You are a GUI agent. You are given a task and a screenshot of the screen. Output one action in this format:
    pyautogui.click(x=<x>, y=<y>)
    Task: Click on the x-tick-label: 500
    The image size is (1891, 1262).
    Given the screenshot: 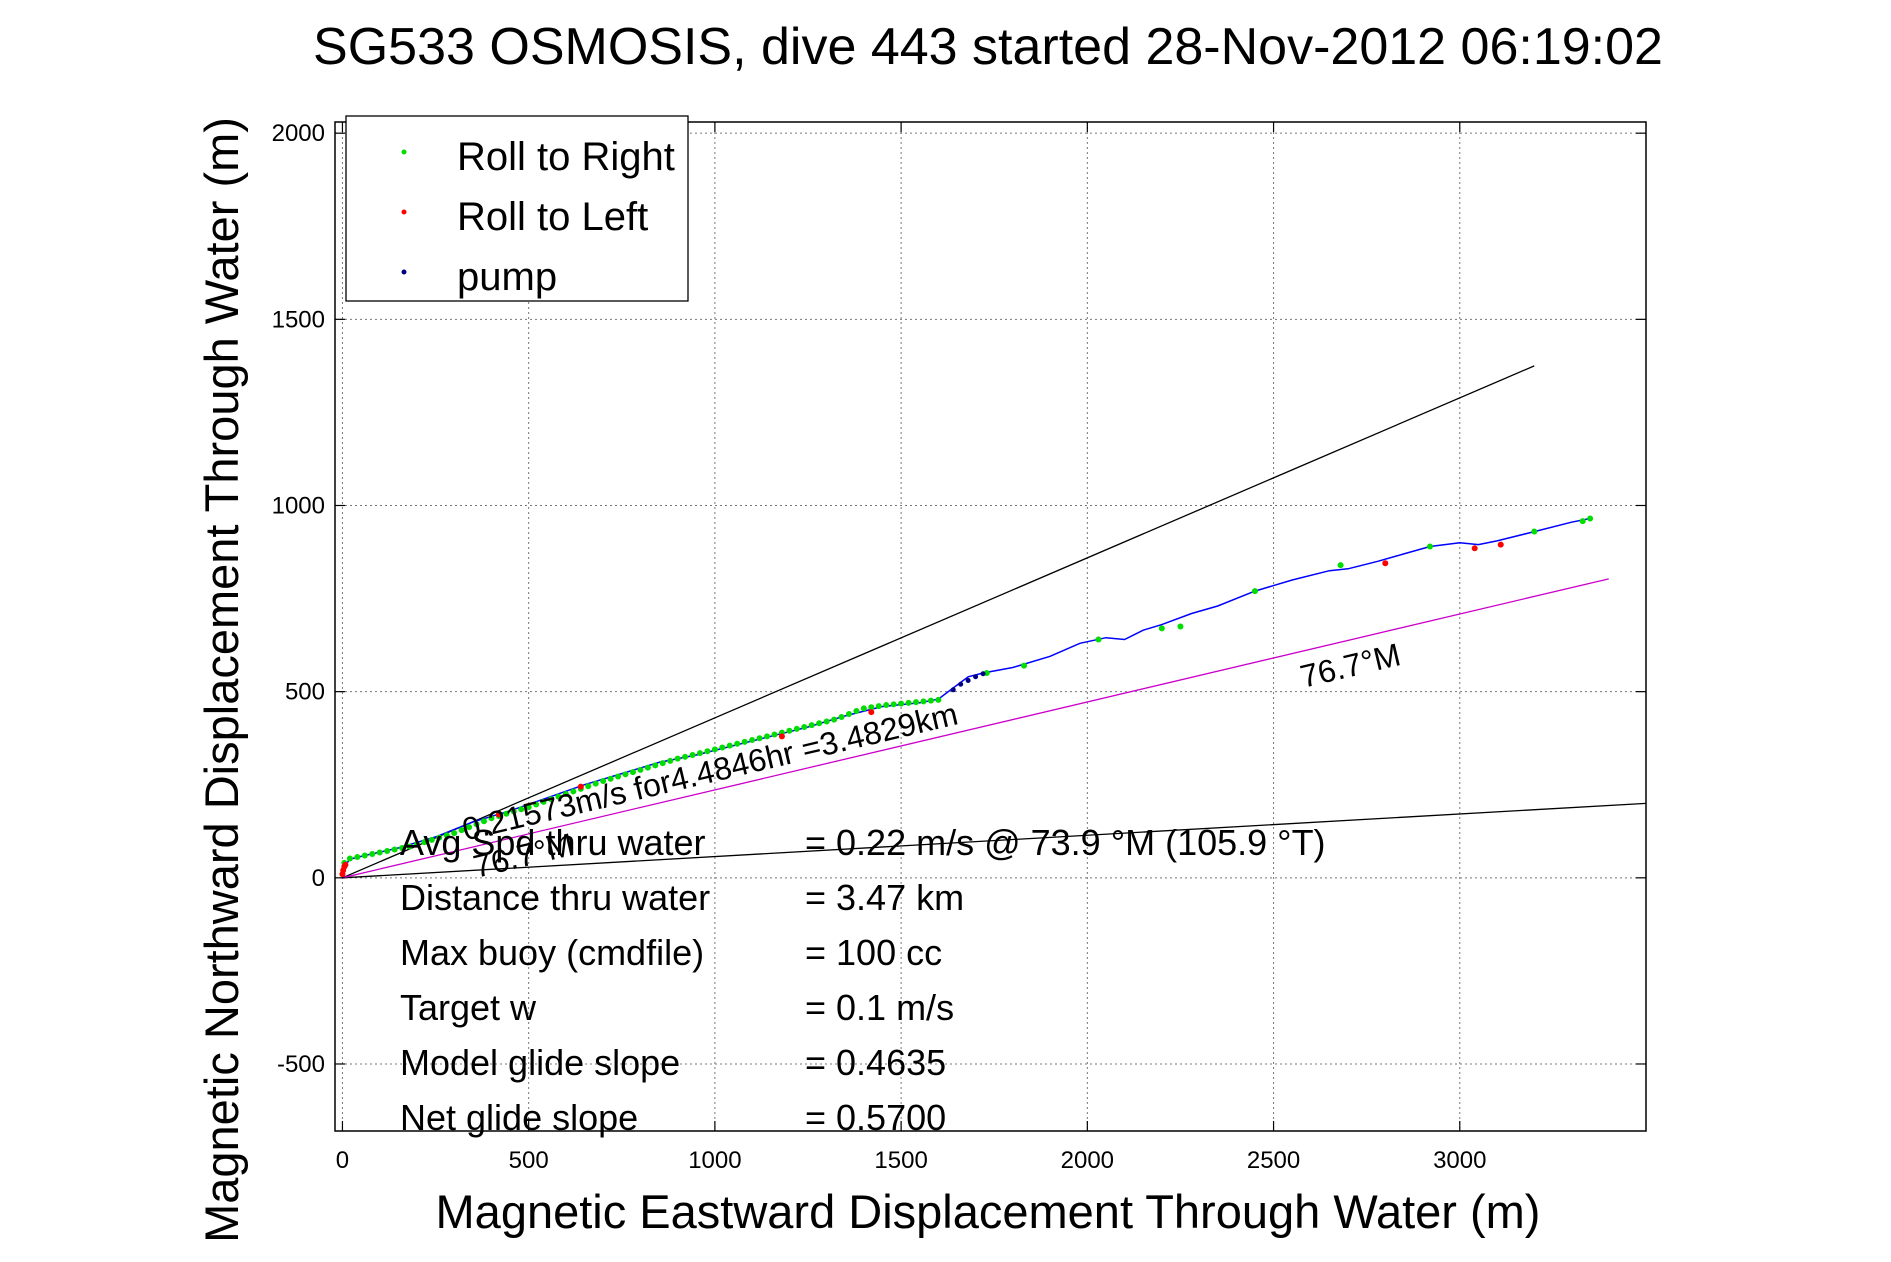 What is the action you would take?
    pyautogui.click(x=529, y=1160)
    